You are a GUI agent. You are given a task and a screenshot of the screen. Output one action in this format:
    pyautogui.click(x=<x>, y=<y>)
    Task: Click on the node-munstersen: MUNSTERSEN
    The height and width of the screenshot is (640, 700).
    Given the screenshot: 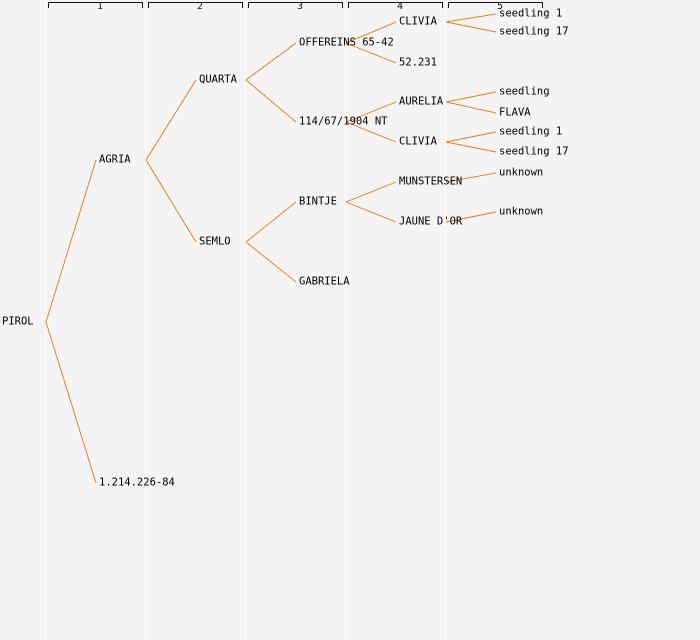 What is the action you would take?
    pyautogui.click(x=431, y=181)
    